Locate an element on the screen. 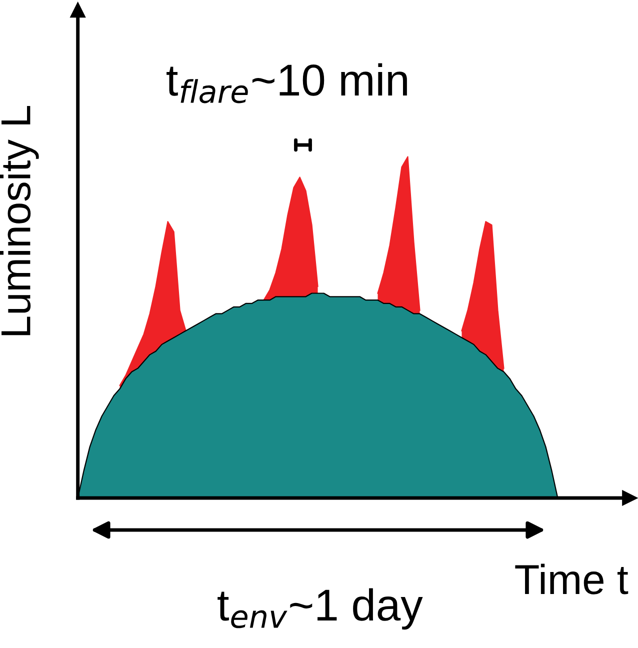 This screenshot has height=648, width=638. text: t$_{env}$~1 day is located at coordinates (320, 609).